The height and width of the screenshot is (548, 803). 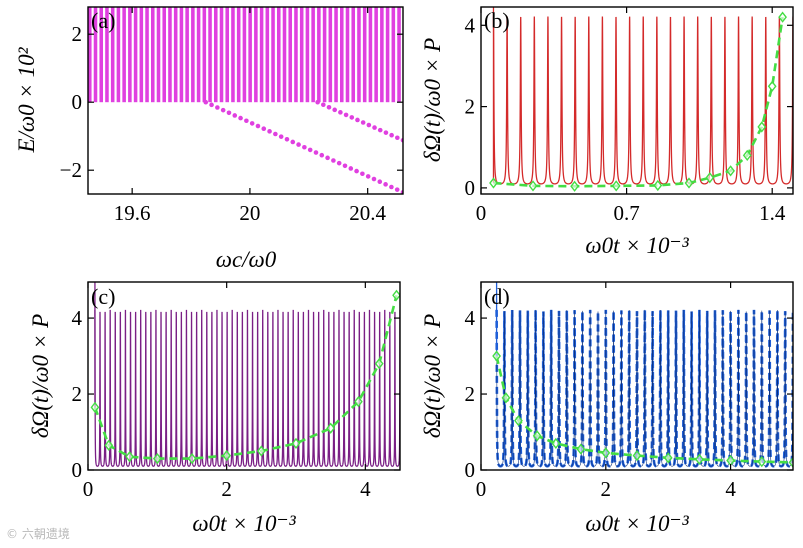 I want to click on x-tick-label: 19.6, so click(x=132, y=213).